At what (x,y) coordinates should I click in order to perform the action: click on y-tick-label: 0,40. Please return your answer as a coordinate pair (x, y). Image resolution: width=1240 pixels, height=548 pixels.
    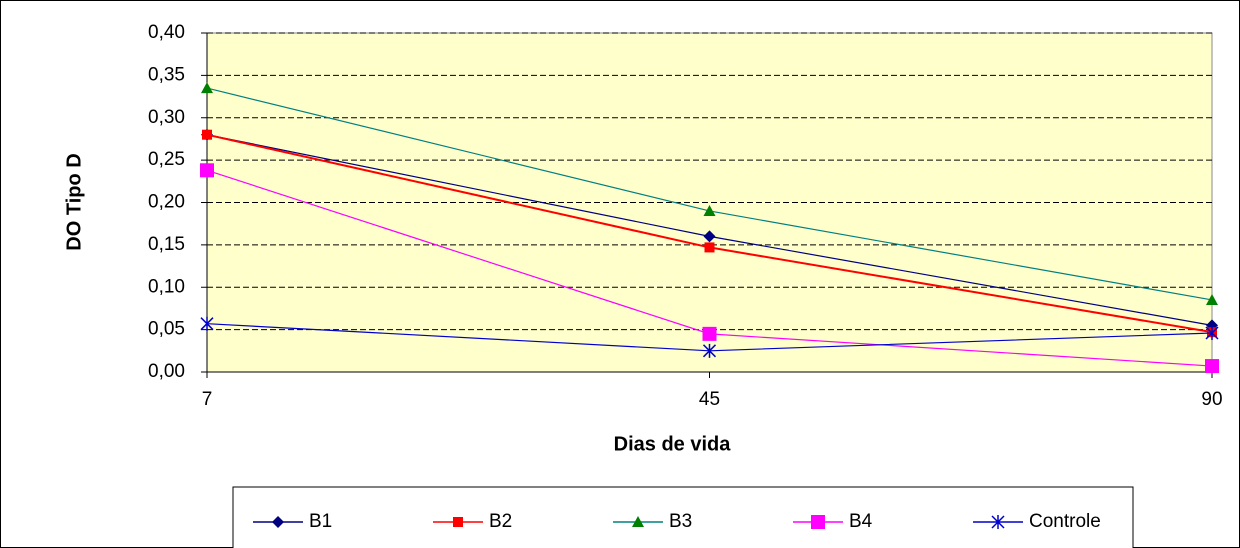
    Looking at the image, I should click on (166, 32).